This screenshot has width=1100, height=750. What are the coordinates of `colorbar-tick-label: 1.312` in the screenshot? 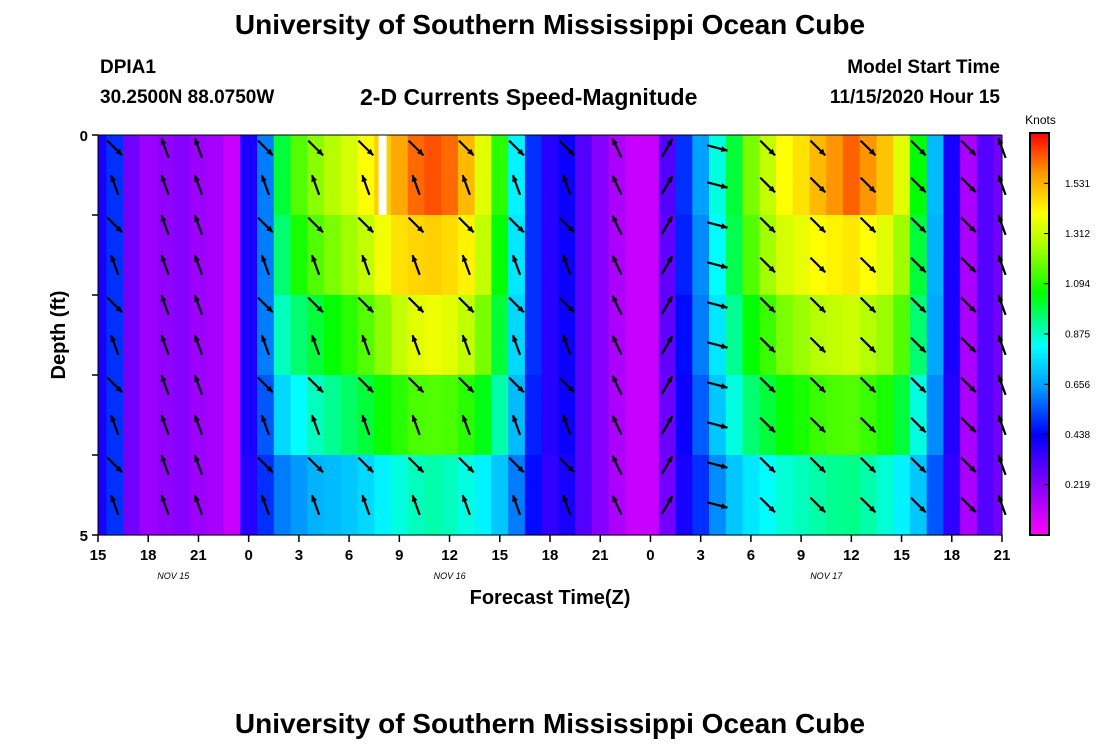 It's located at (1077, 234).